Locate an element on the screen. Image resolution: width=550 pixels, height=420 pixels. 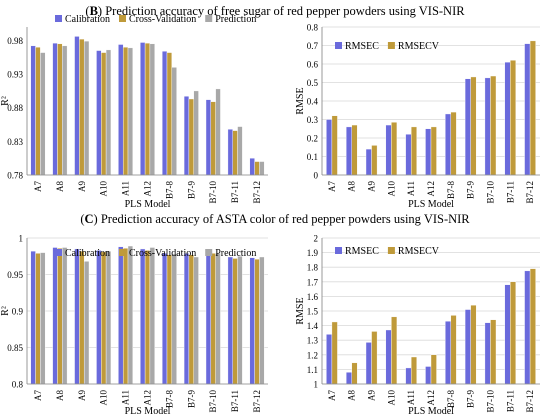
section-letter-b: B is located at coordinates (93, 11).